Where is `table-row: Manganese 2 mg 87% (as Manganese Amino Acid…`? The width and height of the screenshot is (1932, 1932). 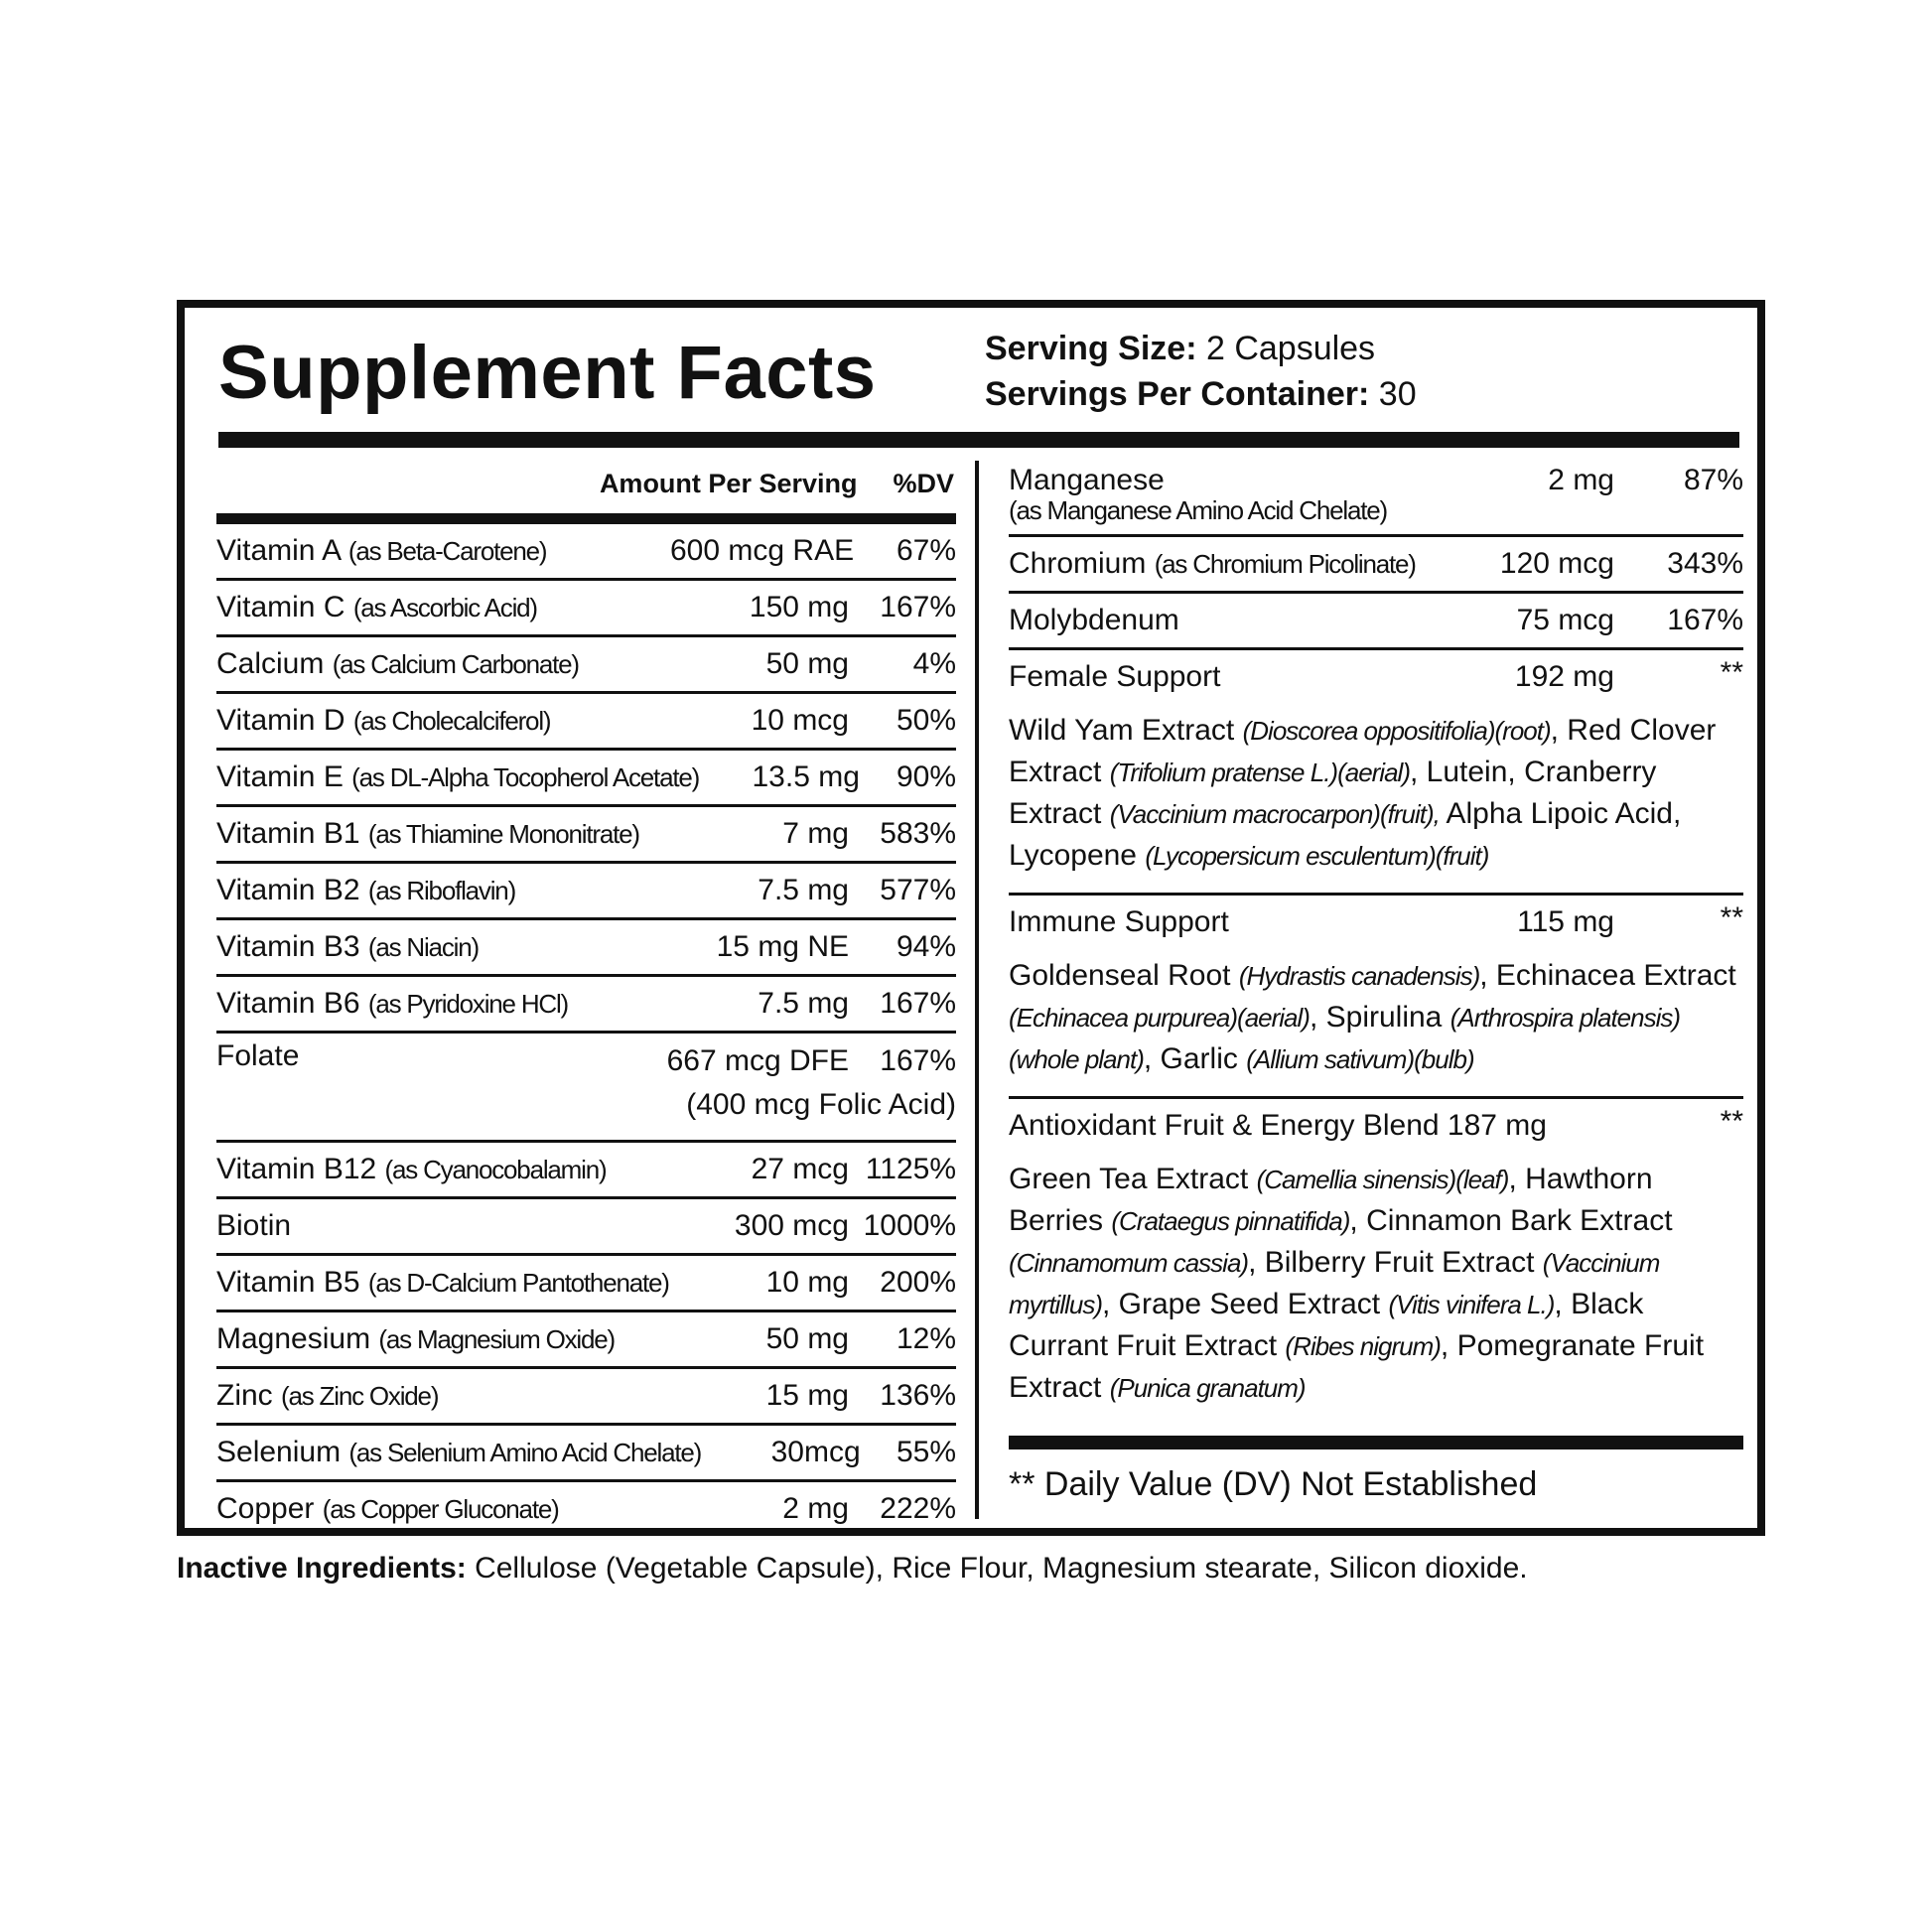 table-row: Manganese 2 mg 87% (as Manganese Amino Acid… is located at coordinates (1376, 496).